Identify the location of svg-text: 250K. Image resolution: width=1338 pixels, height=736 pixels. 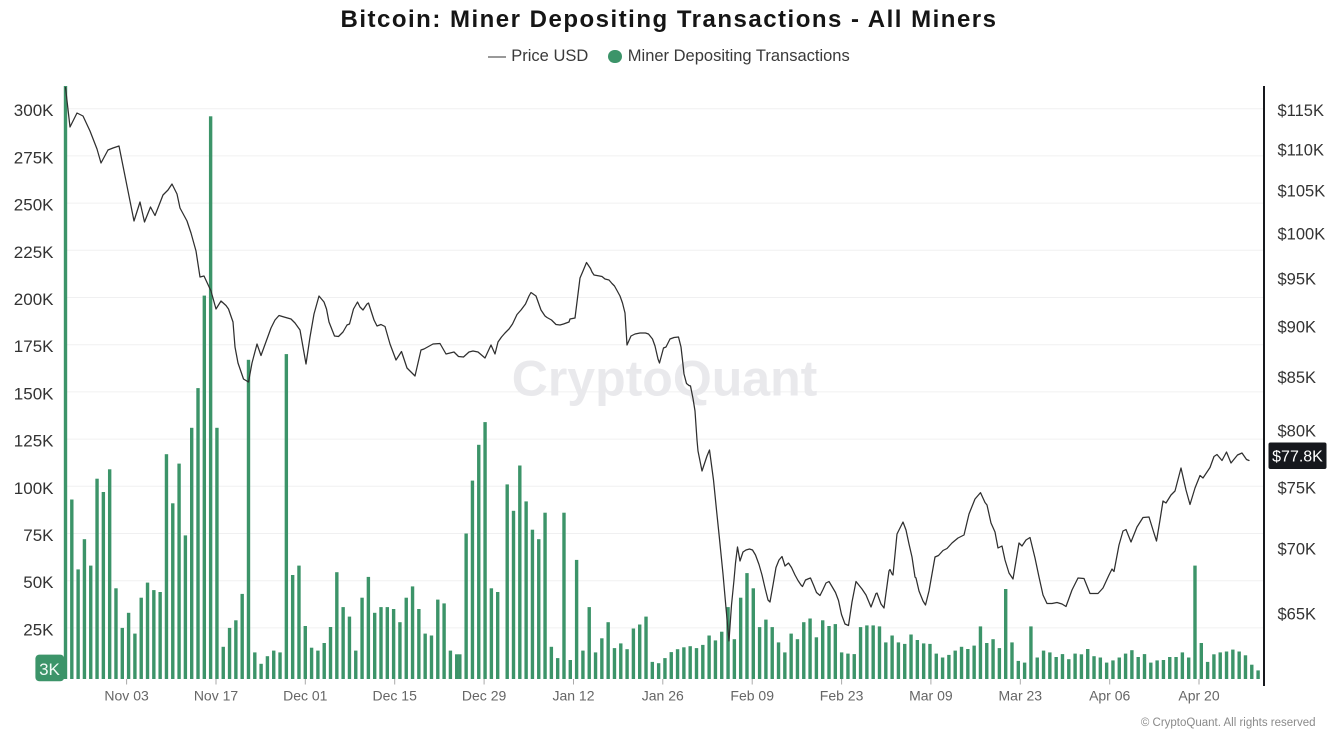
(34, 205).